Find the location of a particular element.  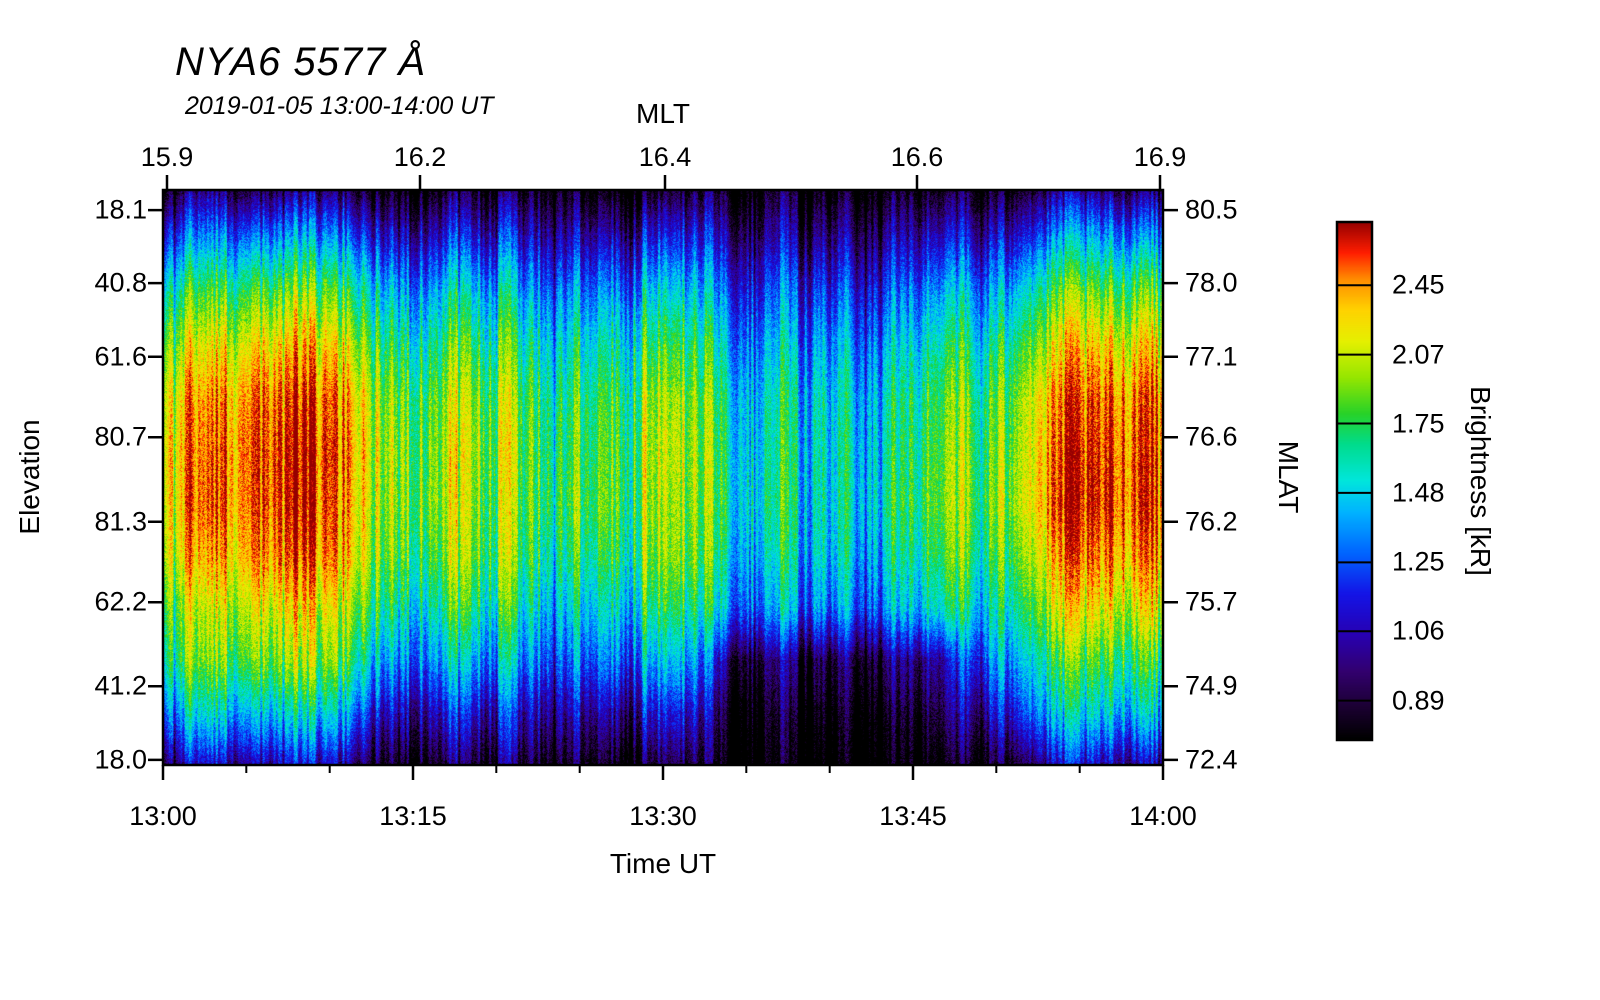

tick-label: 2.45 is located at coordinates (1418, 284).